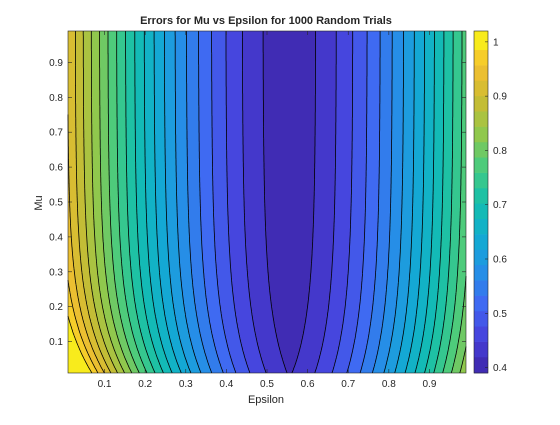  Describe the element at coordinates (266, 400) in the screenshot. I see `x-axis-label: Epsilon` at that location.